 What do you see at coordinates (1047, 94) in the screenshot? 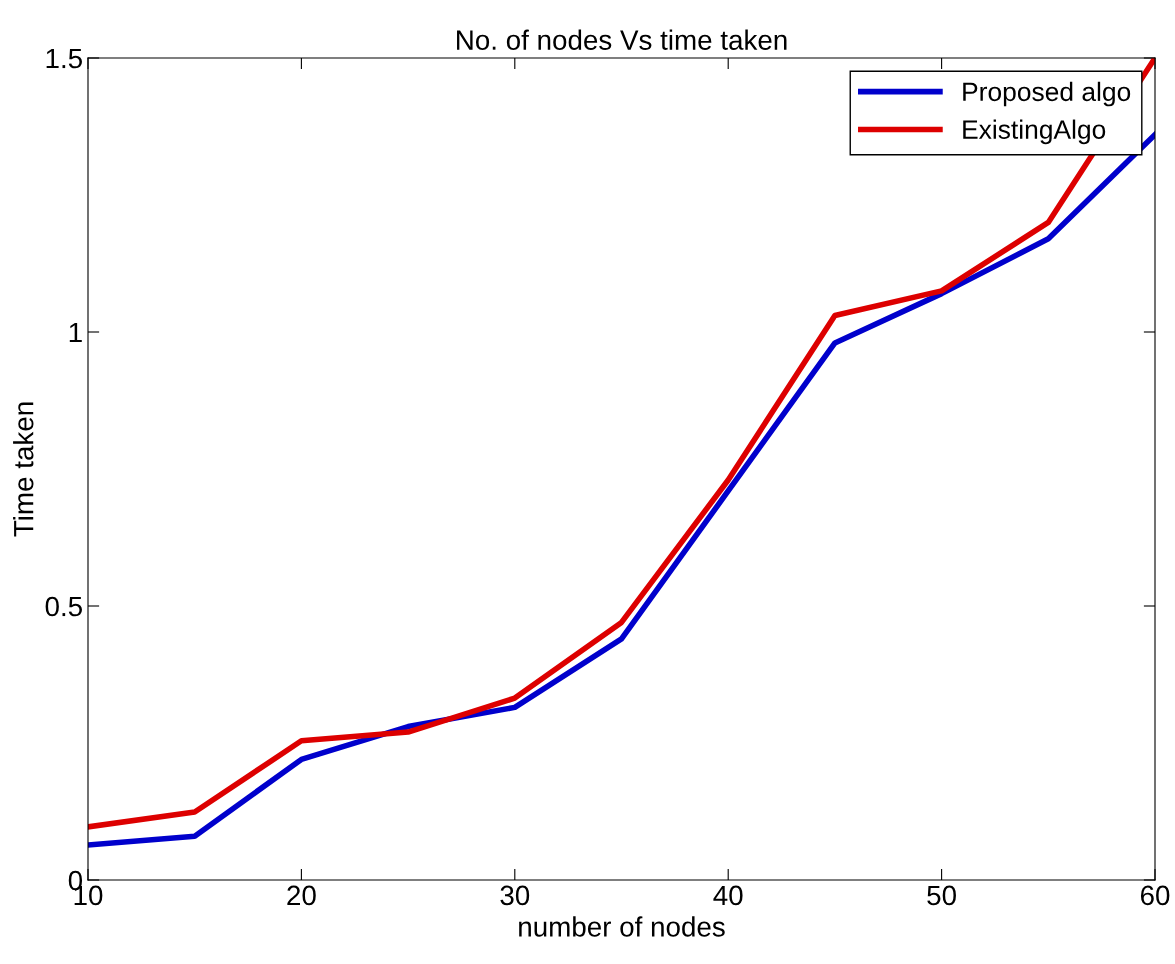
I see `legend-label: Proposed algo` at bounding box center [1047, 94].